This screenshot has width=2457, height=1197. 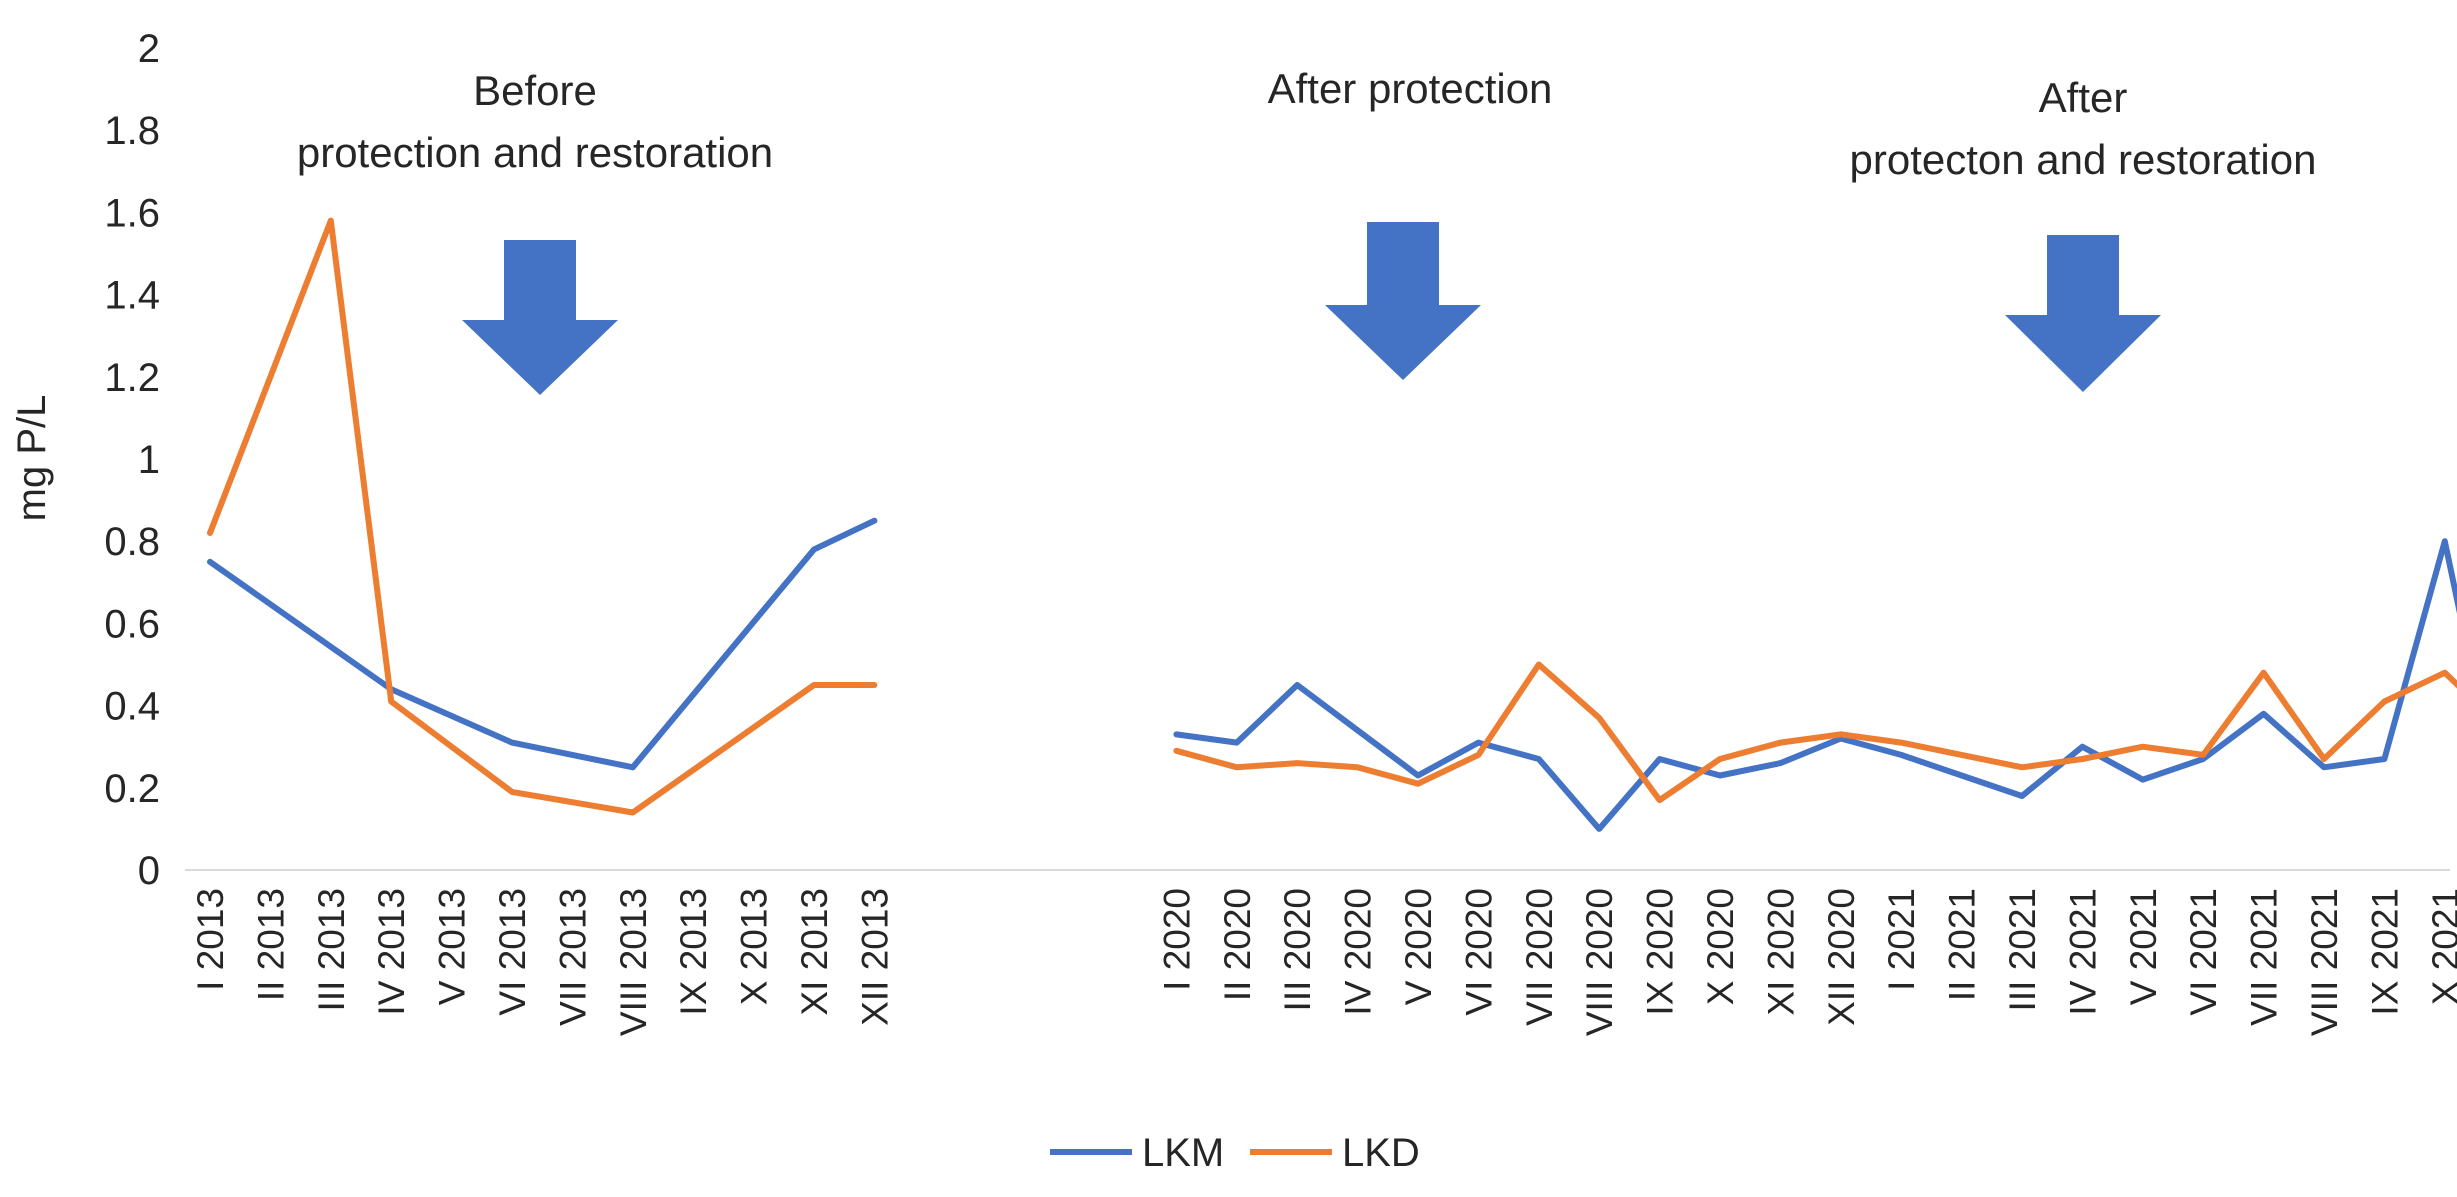 I want to click on x-tick-x-2013: X 2013, so click(x=754, y=946).